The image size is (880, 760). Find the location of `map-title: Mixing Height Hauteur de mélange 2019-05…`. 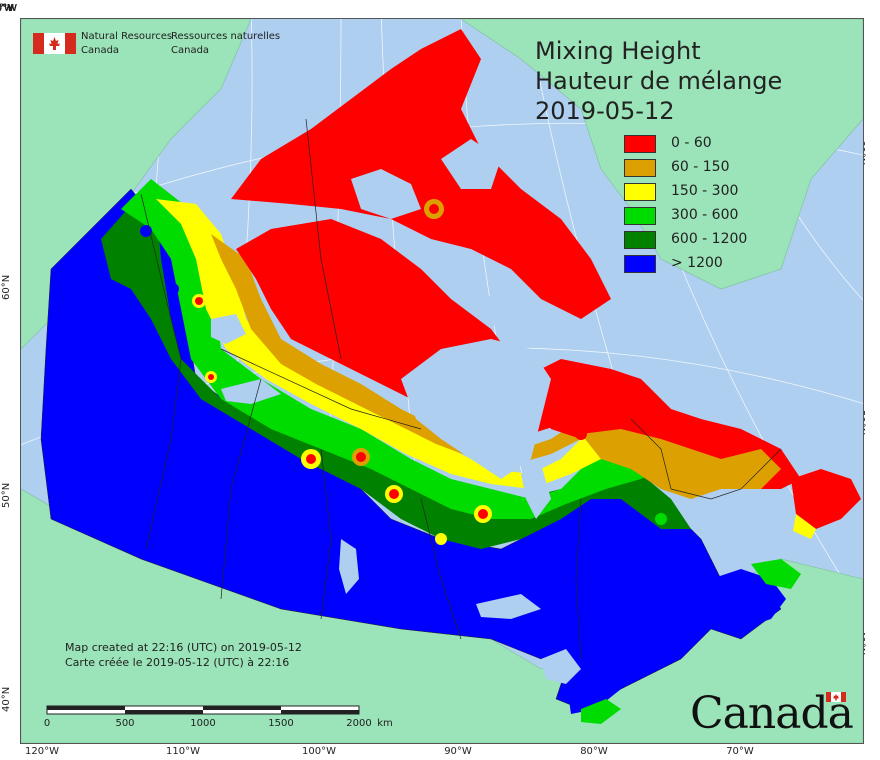

map-title: Mixing Height Hauteur de mélange 2019-05… is located at coordinates (658, 81).